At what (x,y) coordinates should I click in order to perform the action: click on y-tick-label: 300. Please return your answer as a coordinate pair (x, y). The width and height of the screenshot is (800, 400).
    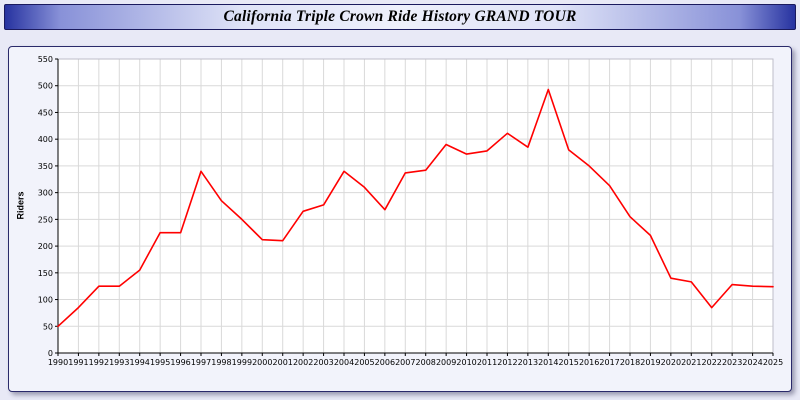
    Looking at the image, I should click on (45, 193).